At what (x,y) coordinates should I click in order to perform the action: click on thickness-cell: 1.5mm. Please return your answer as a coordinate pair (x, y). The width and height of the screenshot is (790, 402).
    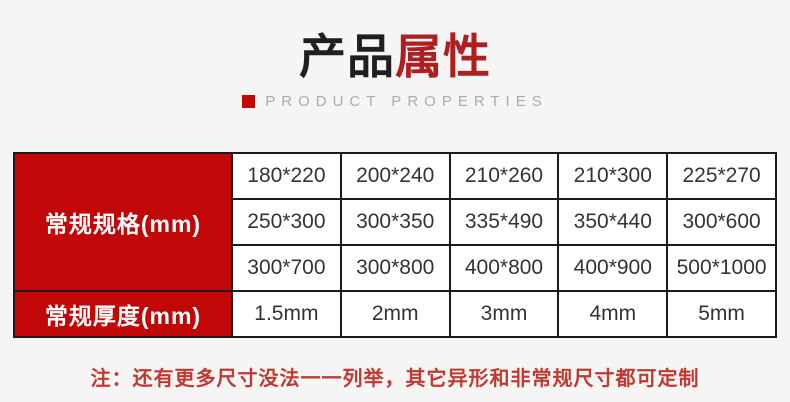
    Looking at the image, I should click on (286, 314).